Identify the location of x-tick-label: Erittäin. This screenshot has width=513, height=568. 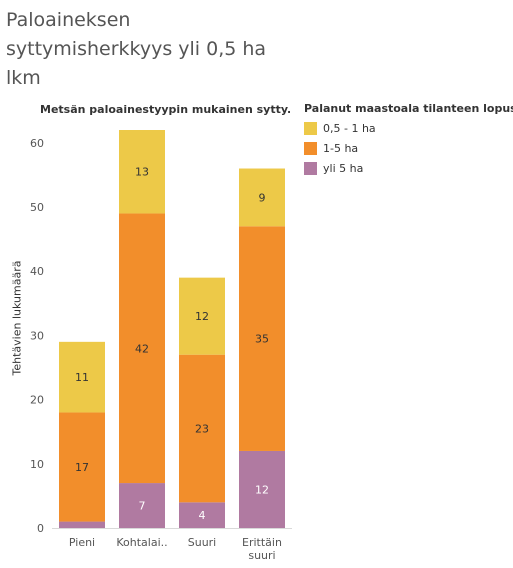
(262, 542).